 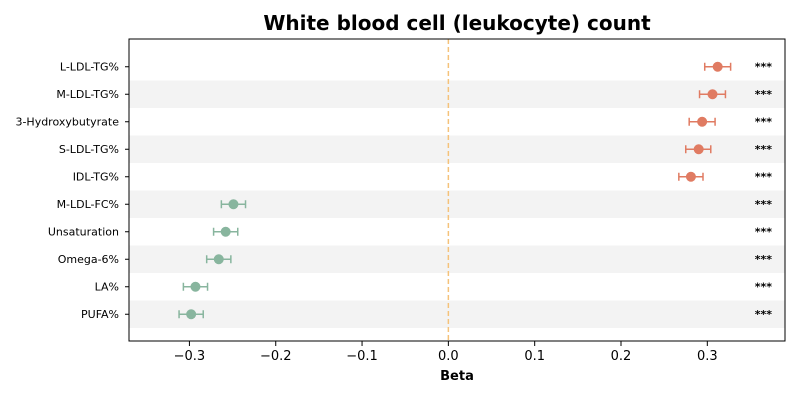 I want to click on x-axis: −0.3 −0.2 −0.1 0.0 0.1 0.2 0.3, so click(x=446, y=352).